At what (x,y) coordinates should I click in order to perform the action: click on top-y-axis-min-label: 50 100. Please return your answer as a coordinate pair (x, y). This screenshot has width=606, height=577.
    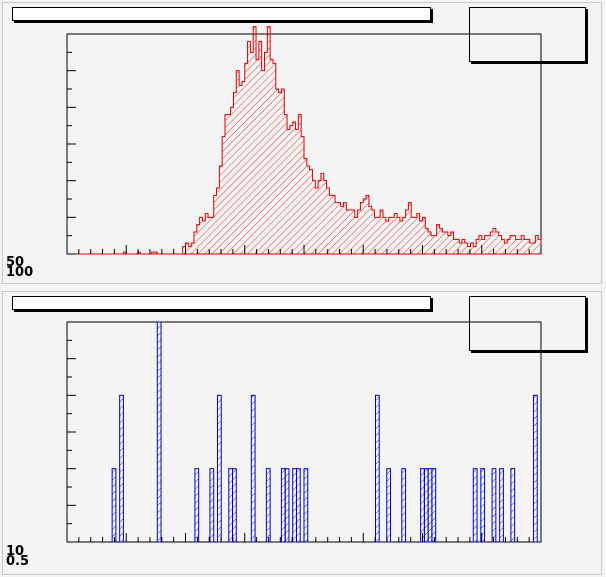
    Looking at the image, I should click on (26, 271).